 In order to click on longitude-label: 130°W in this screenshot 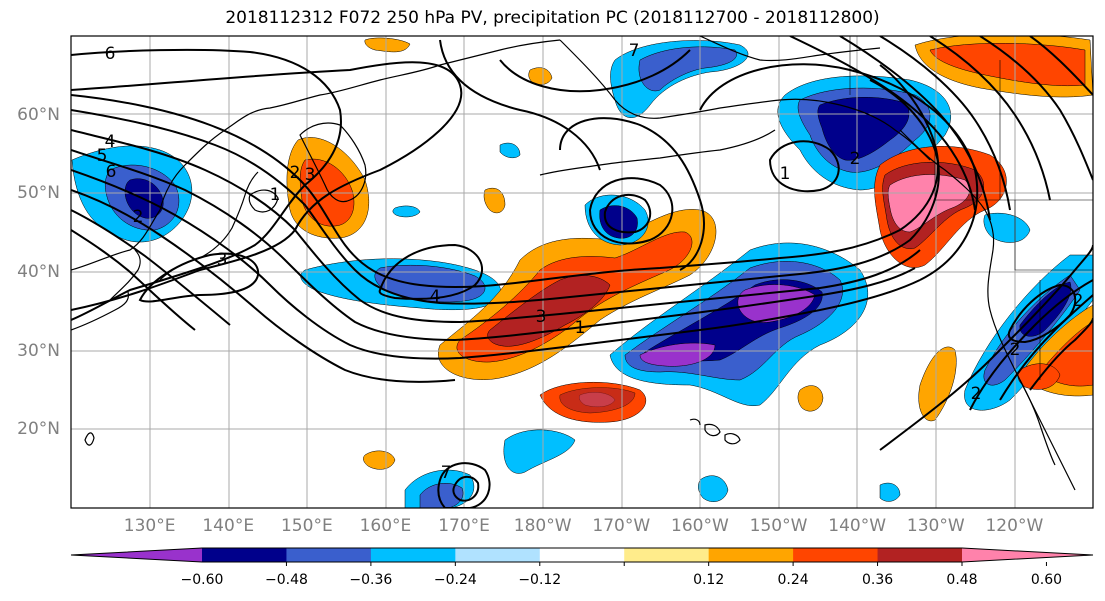, I will do `click(935, 526)`.